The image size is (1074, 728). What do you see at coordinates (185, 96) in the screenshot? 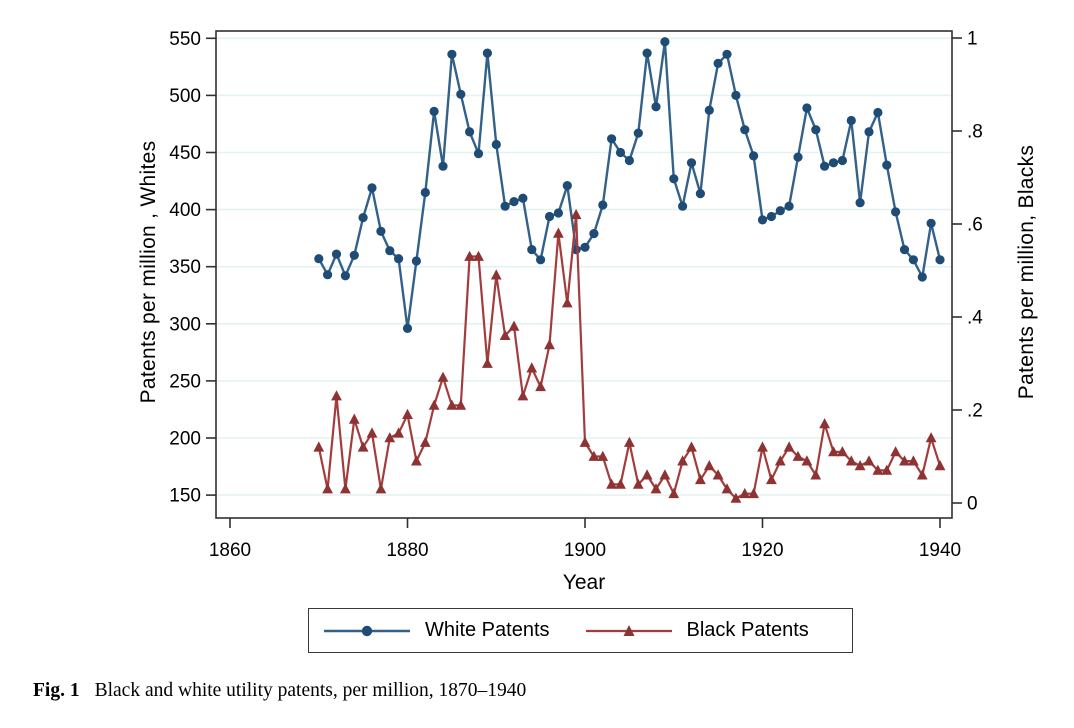
I see `y-tick-label-left: 500` at bounding box center [185, 96].